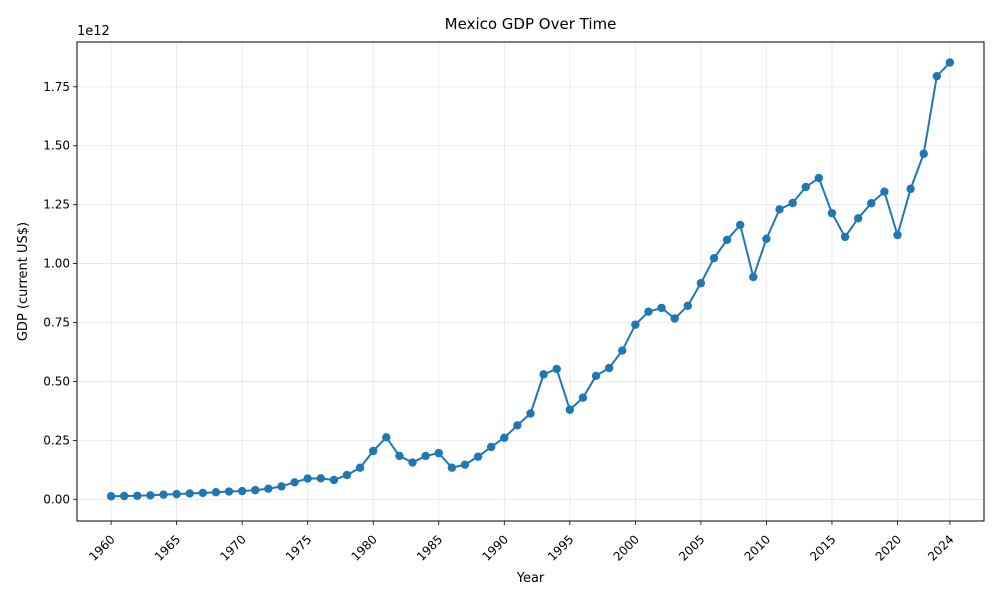 The image size is (1000, 604). What do you see at coordinates (60, 293) in the screenshot?
I see `y-ticks: 0.00 0.25 0.50 0.75 1.00 1.25 1.50 1.75` at bounding box center [60, 293].